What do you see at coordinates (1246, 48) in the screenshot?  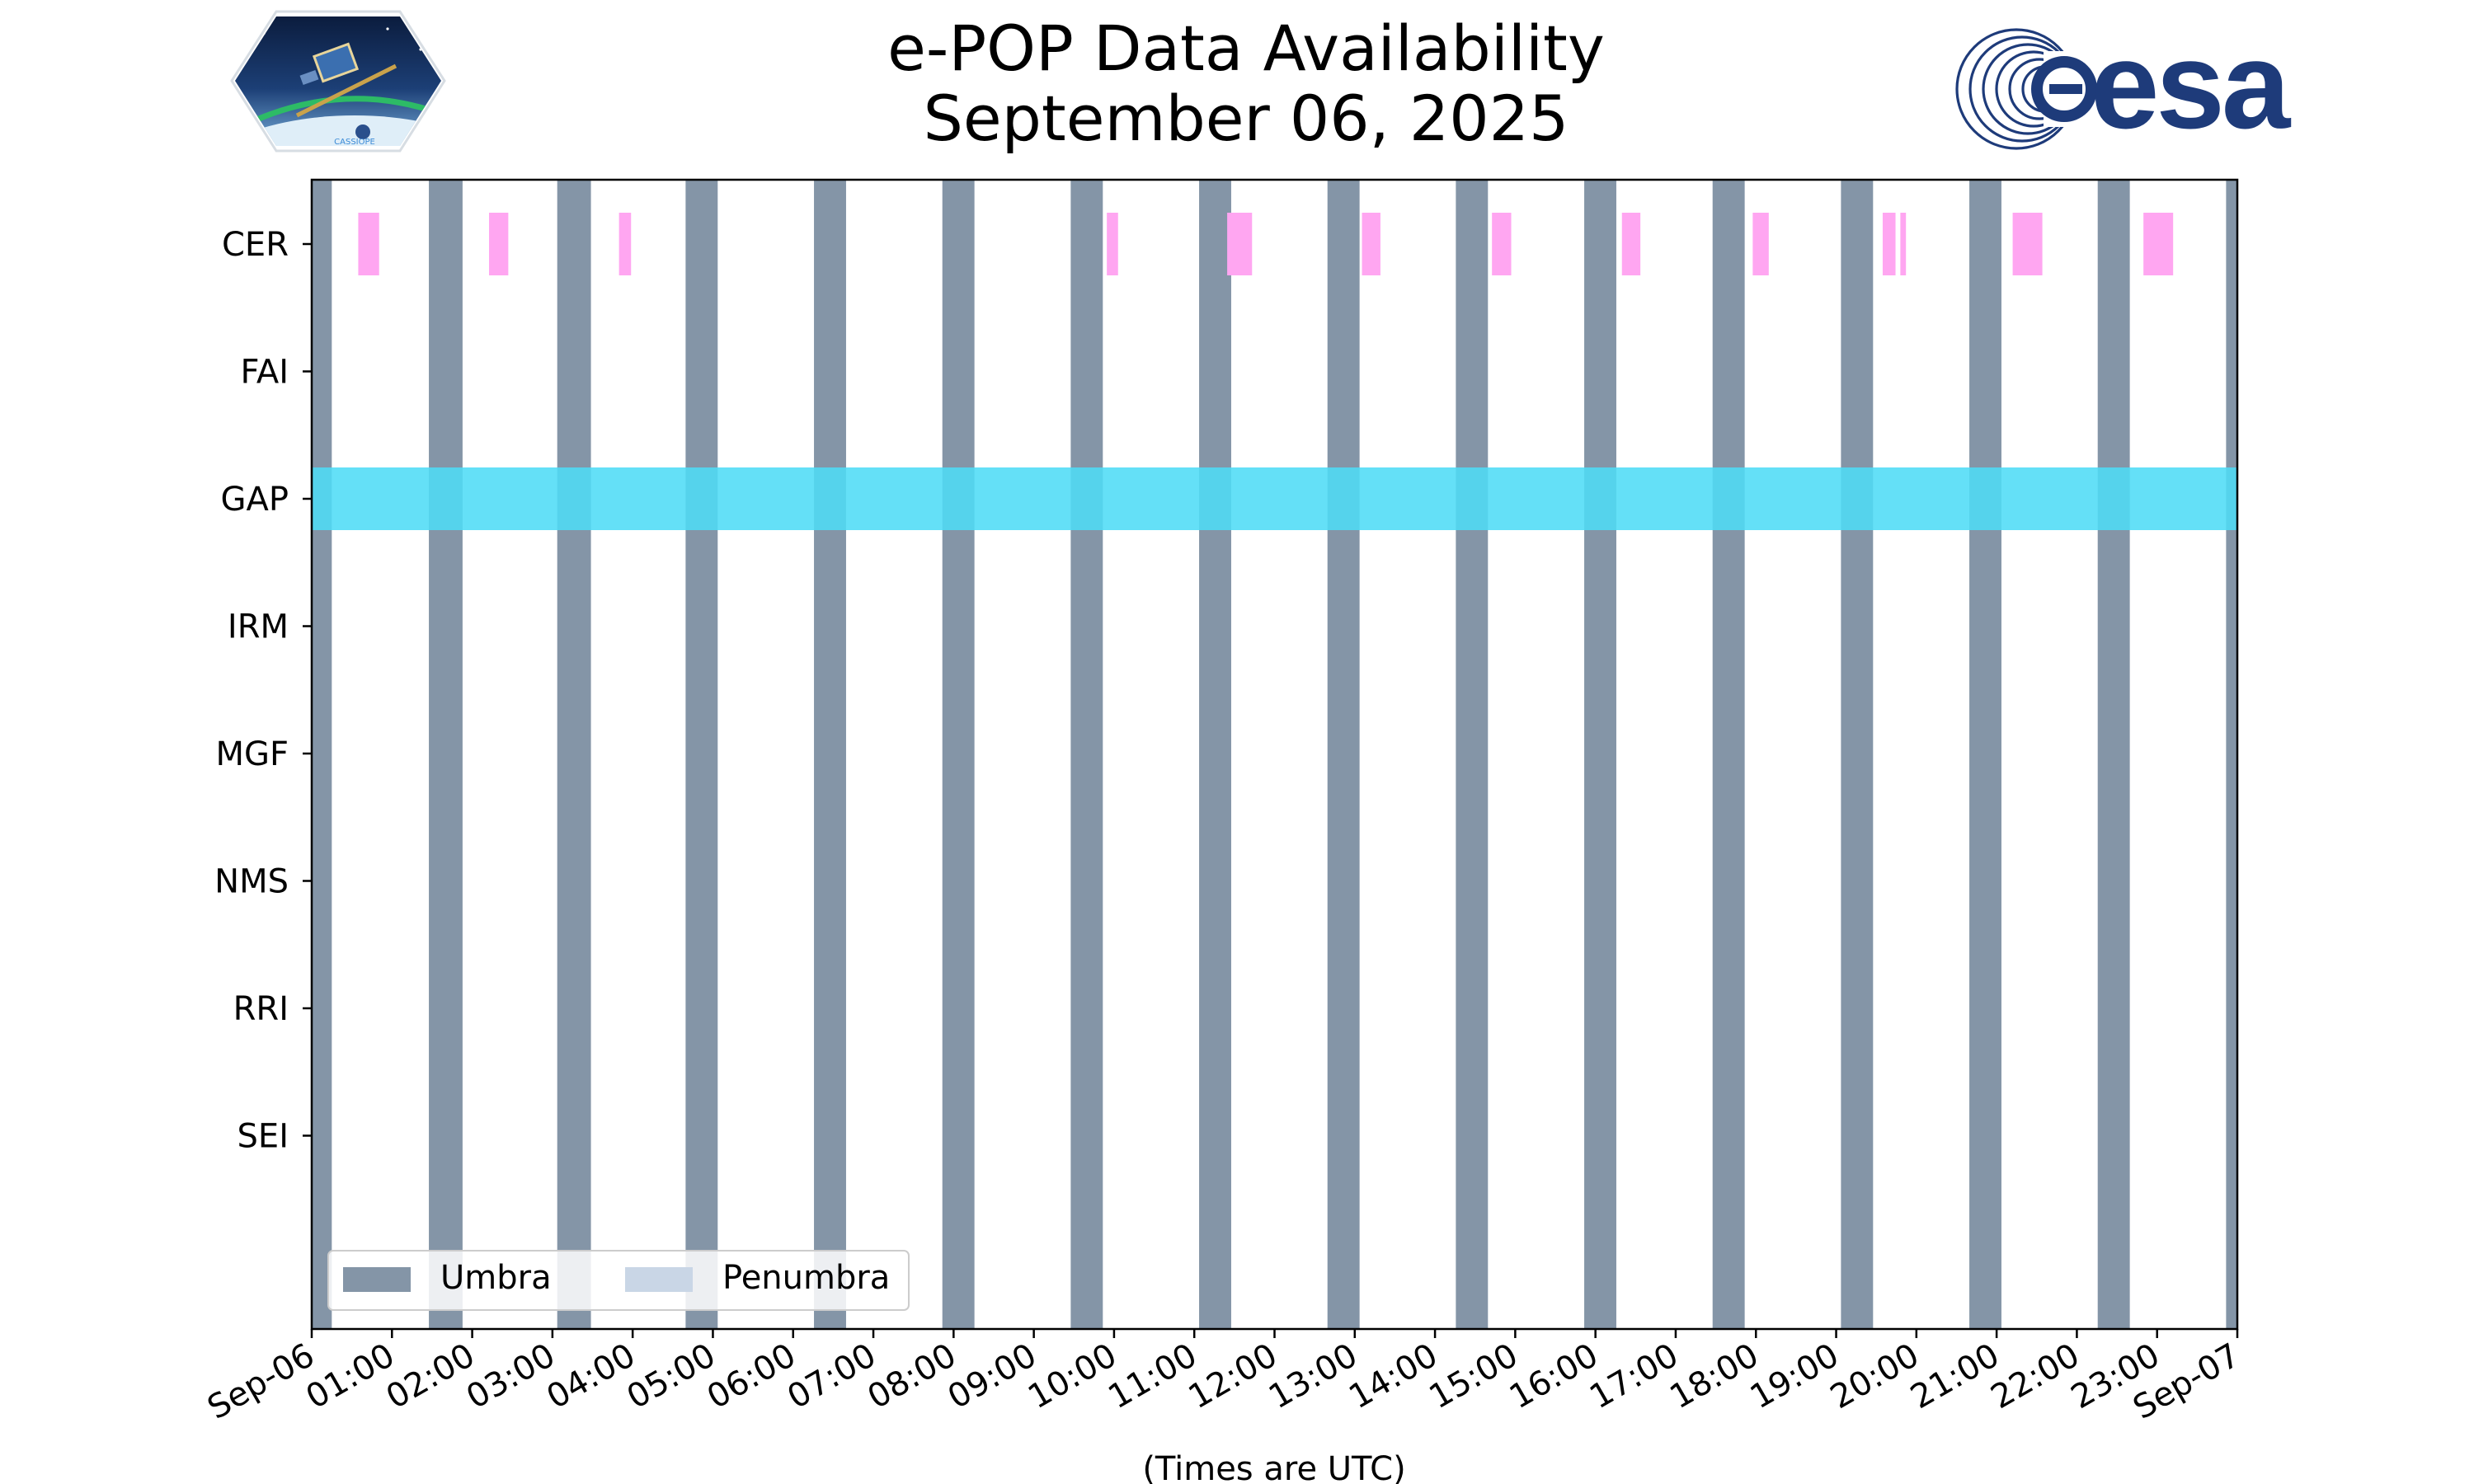 I see `chart-title: e-POP Data Availability` at bounding box center [1246, 48].